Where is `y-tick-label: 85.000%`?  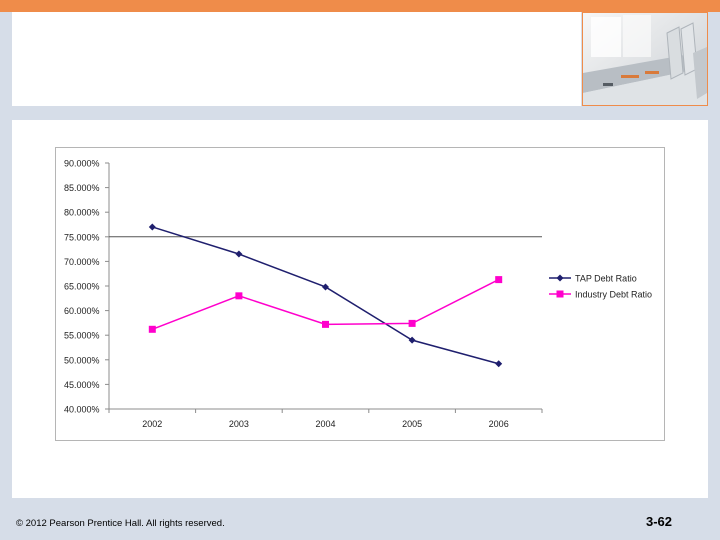
y-tick-label: 85.000% is located at coordinates (82, 188).